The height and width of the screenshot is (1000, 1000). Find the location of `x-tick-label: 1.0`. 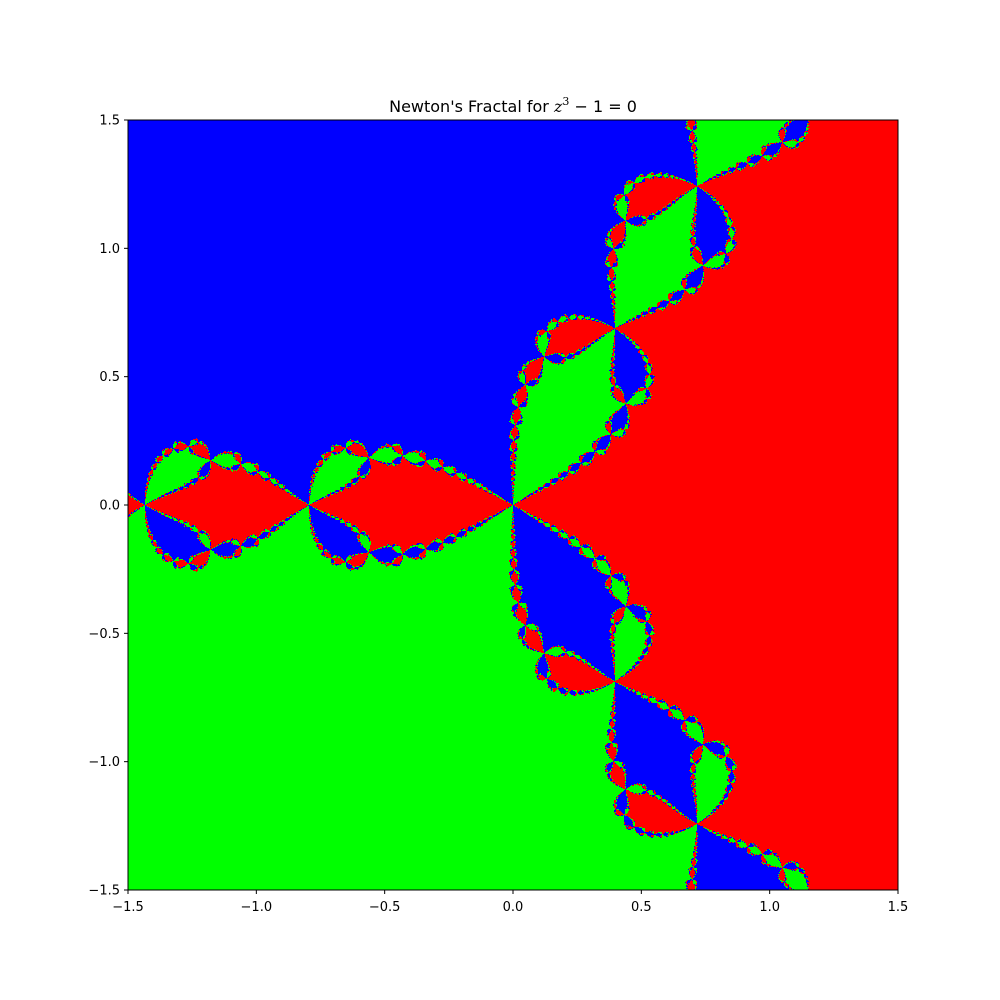

x-tick-label: 1.0 is located at coordinates (769, 907).